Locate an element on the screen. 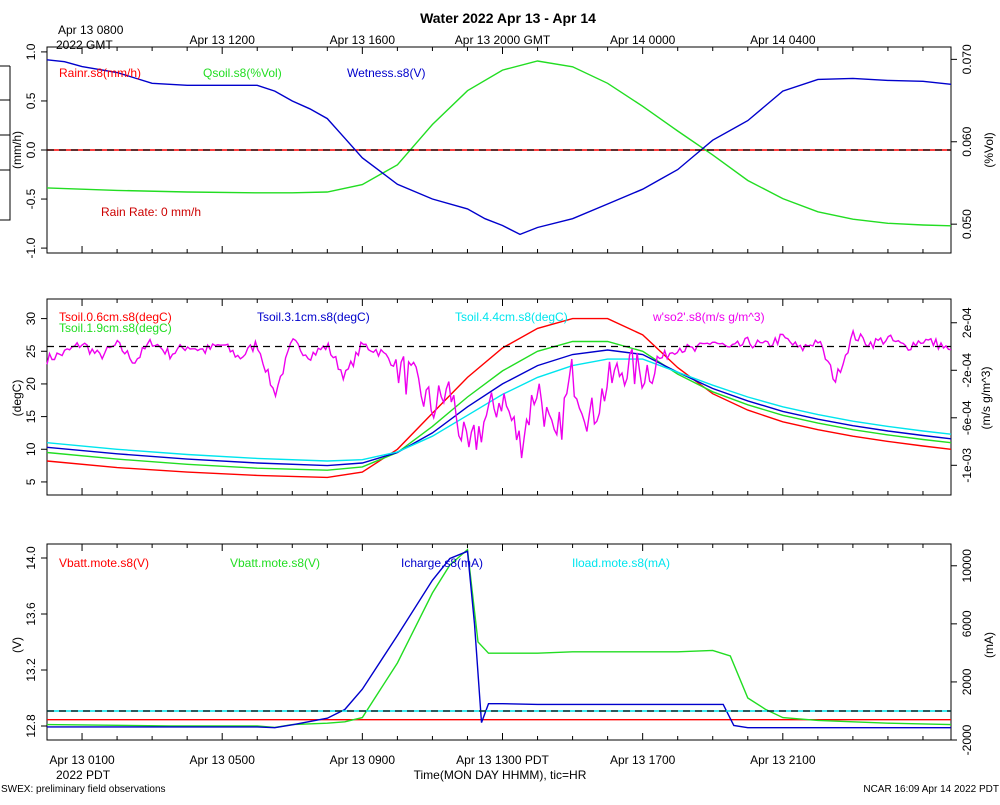 Image resolution: width=1000 pixels, height=805 pixels. legend-tsoil-3-1: Tsoil.3.1cm.s8(degC) is located at coordinates (313, 317).